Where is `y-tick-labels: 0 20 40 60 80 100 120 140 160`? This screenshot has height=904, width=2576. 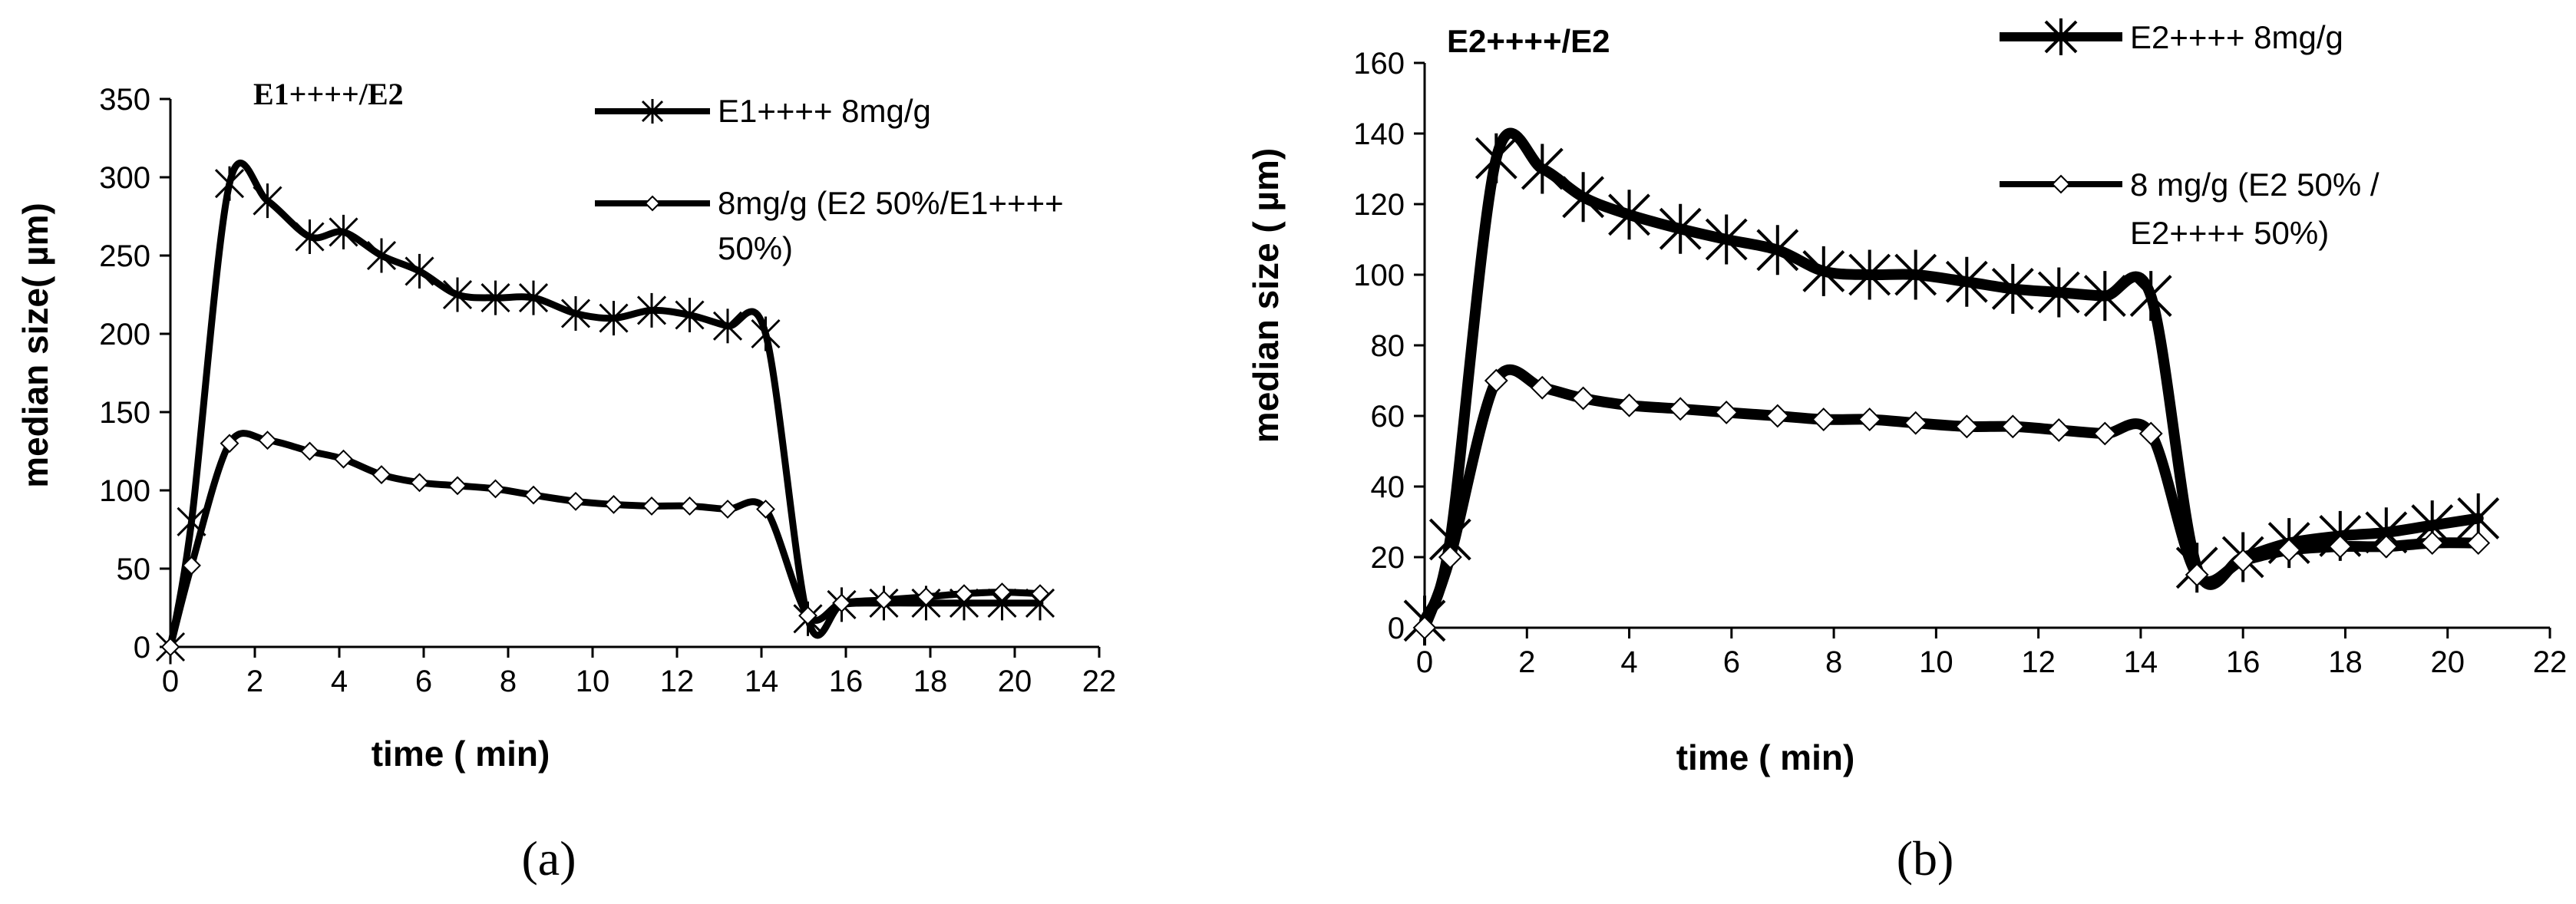
y-tick-labels: 0 20 40 60 80 100 120 140 160 is located at coordinates (1389, 346).